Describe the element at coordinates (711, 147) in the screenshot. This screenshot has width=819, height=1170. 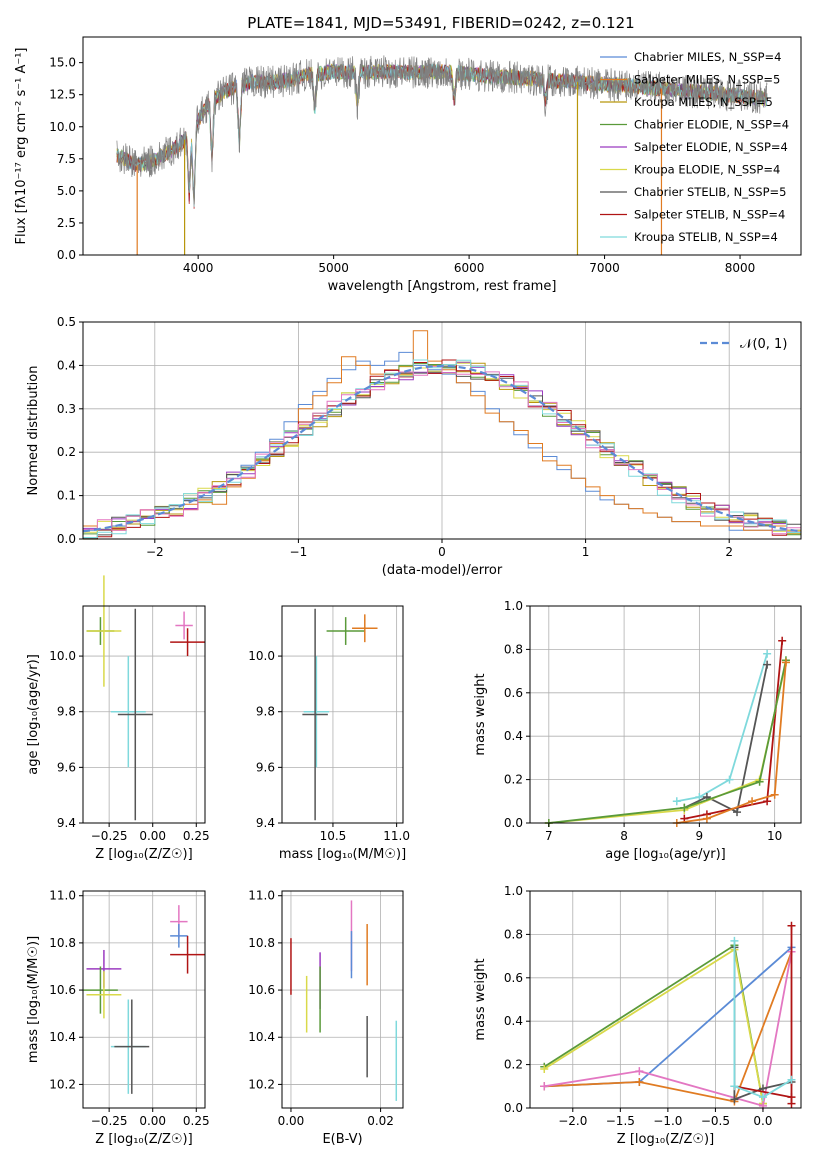
I see `legend-entry-4: Salpeter ELODIE, N_SSP=4` at that location.